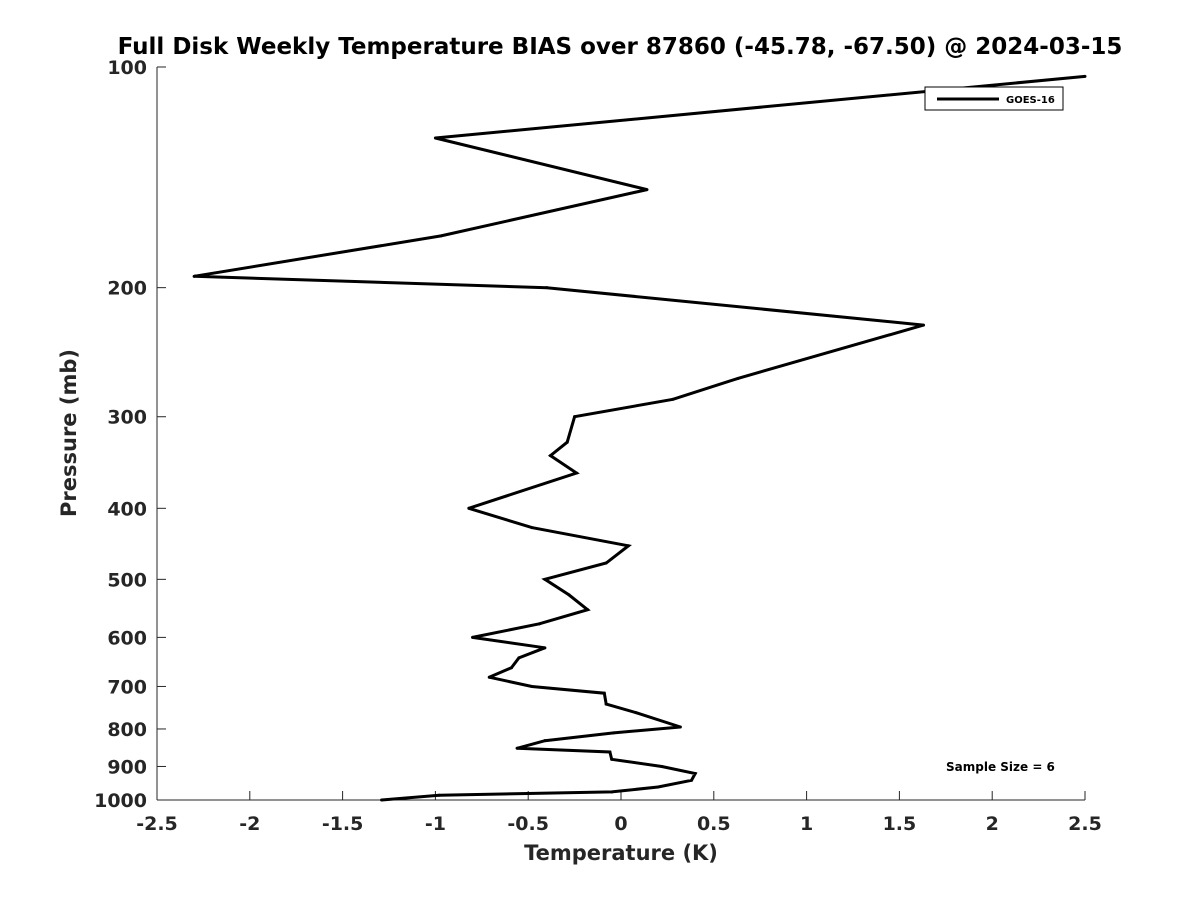  I want to click on x-tick-label: -2.5, so click(157, 824).